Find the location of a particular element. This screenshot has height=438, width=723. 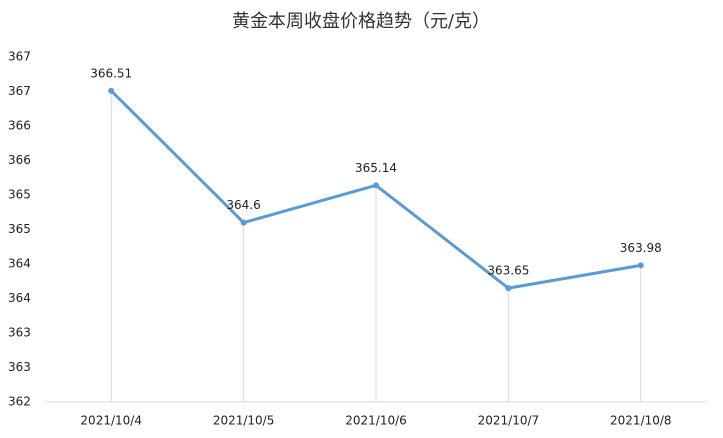

data-label: 366.51 is located at coordinates (111, 73).